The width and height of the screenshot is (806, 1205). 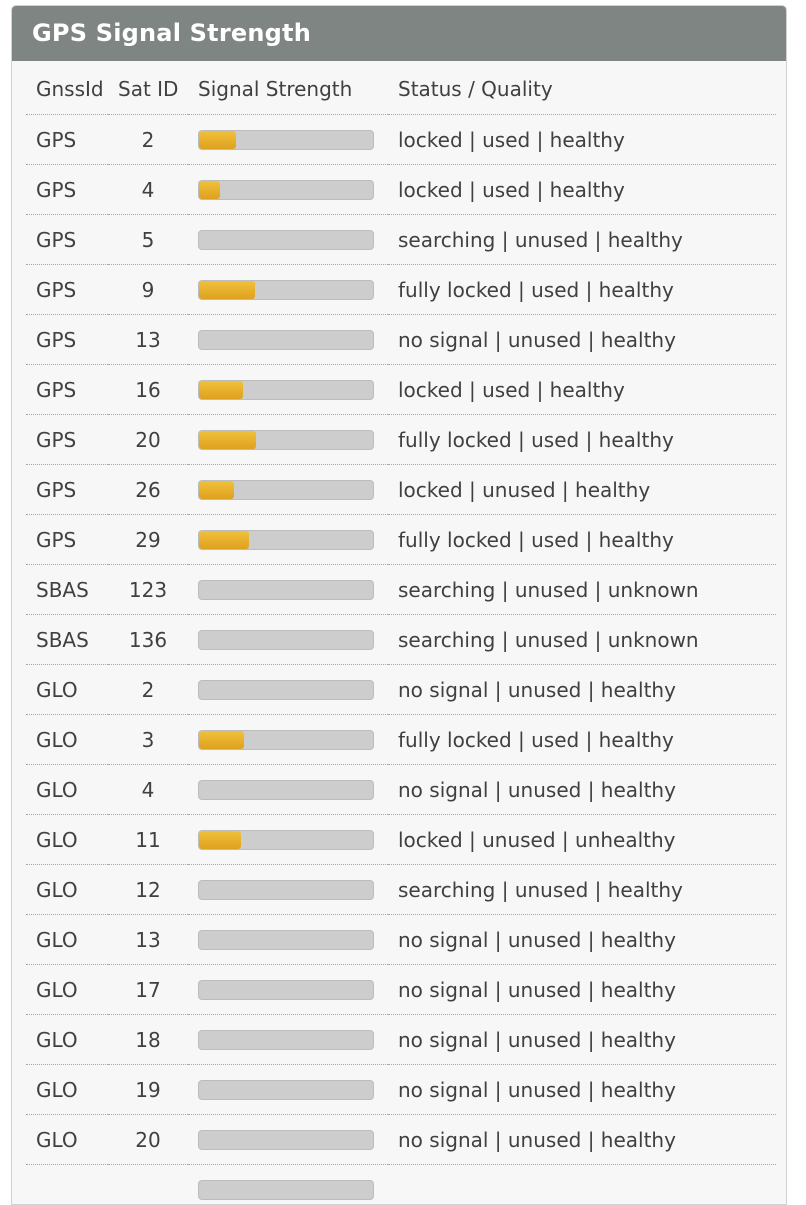 I want to click on panel-title: GPS Signal Strength, so click(x=399, y=33).